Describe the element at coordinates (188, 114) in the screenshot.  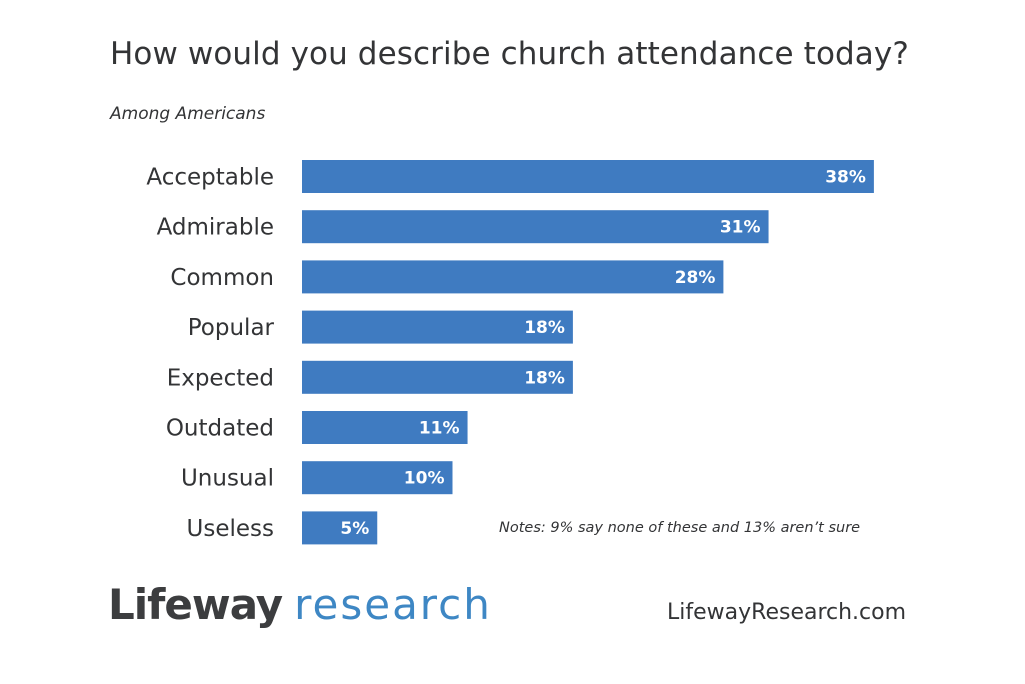
I see `chart-subtitle: Among Americans` at that location.